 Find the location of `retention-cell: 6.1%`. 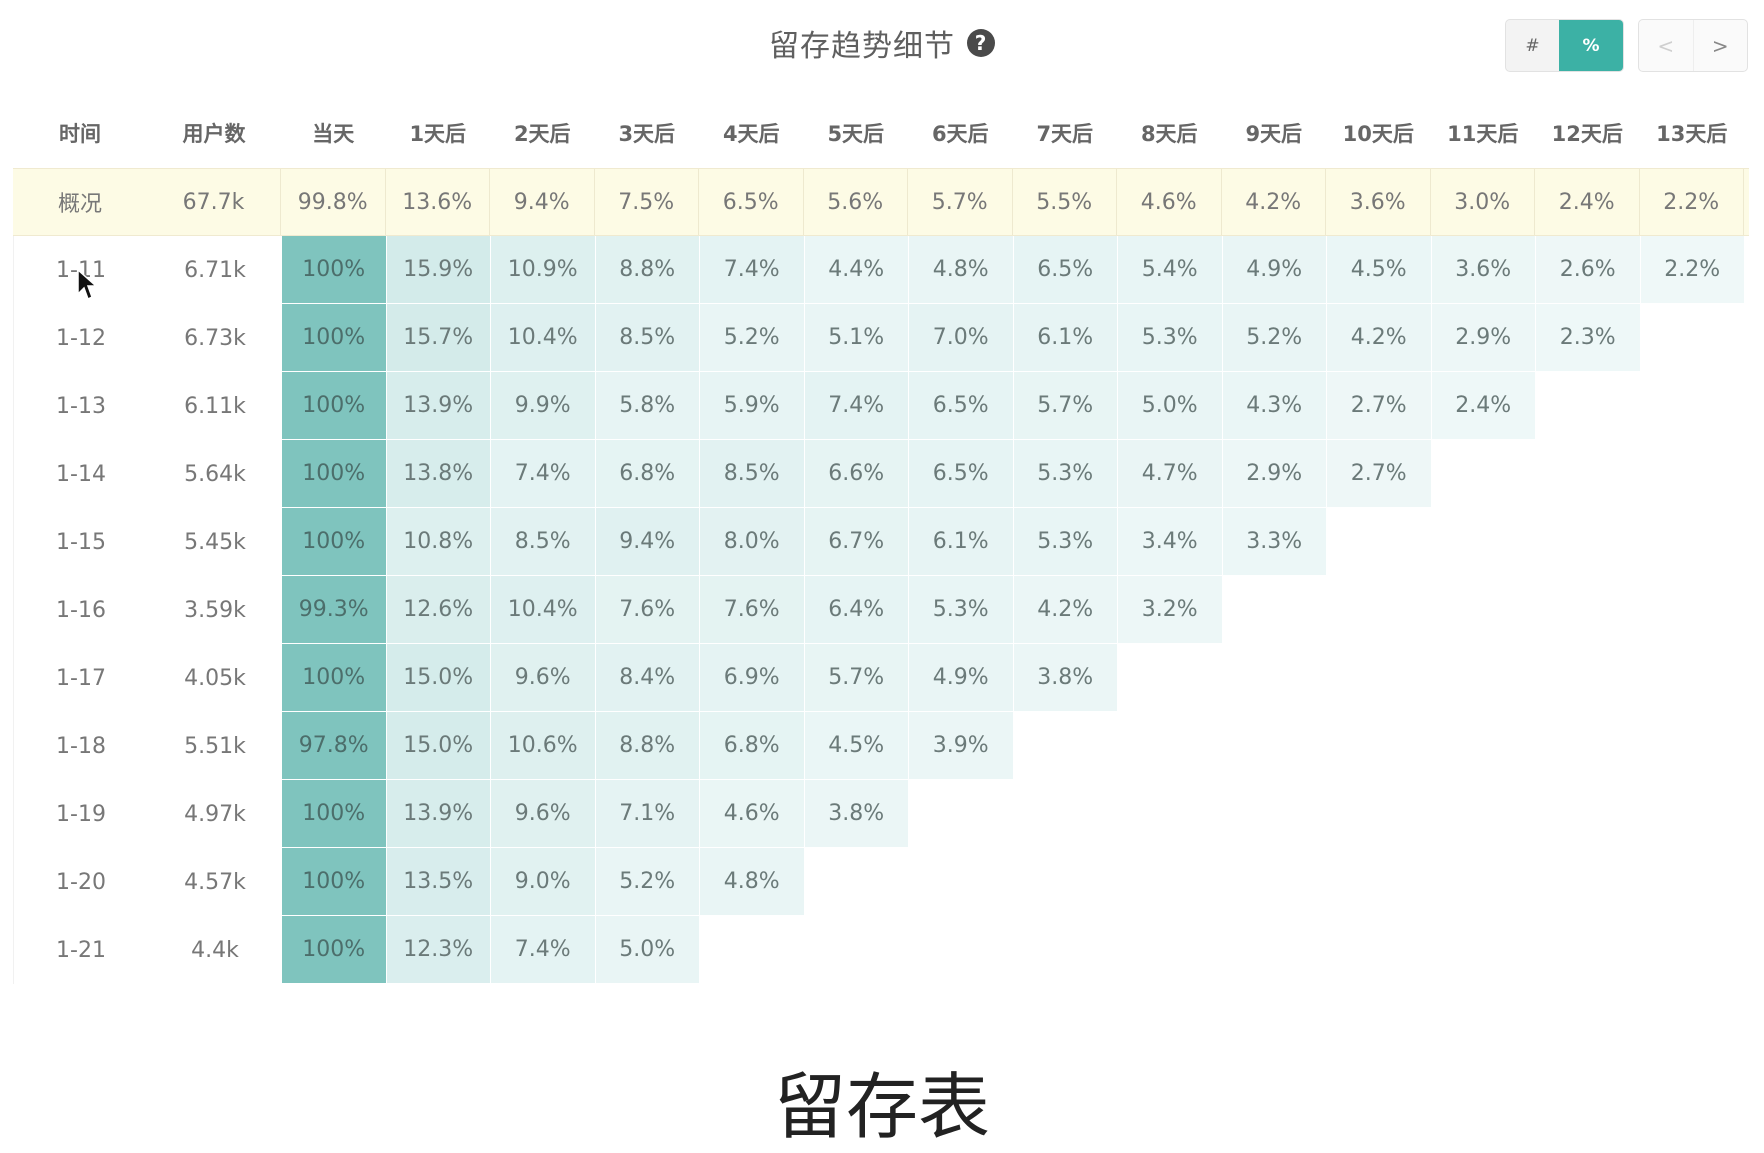

retention-cell: 6.1% is located at coordinates (961, 542).